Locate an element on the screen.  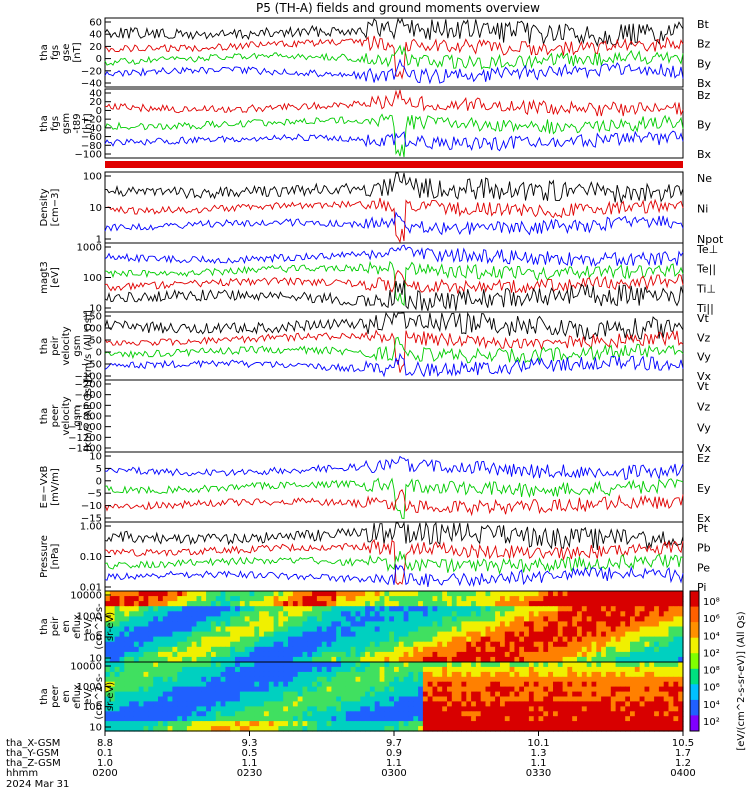
y-axis-label-line: [km/s (All Qs)] is located at coordinates (88, 346).